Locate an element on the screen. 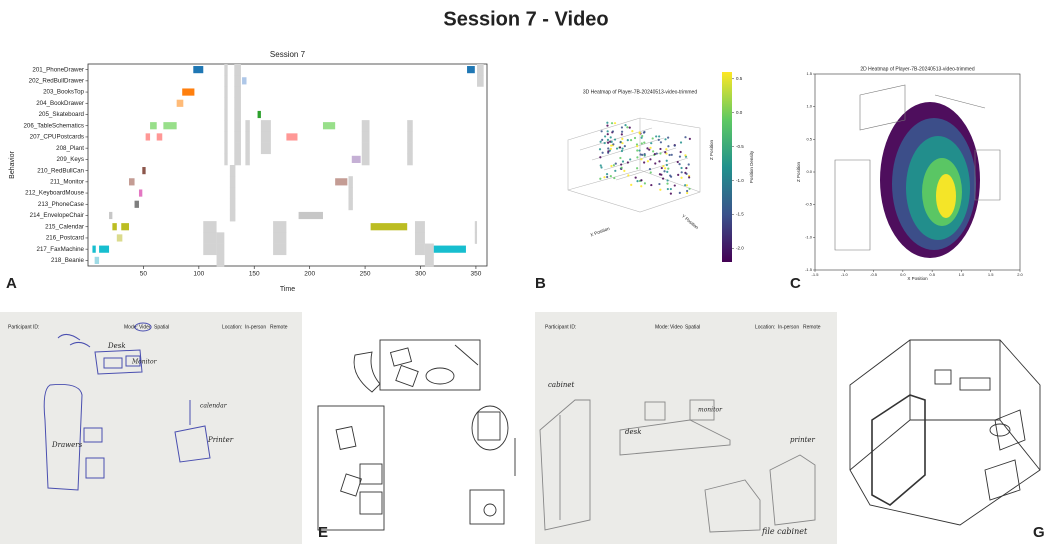 This screenshot has width=1053, height=546. density-contours is located at coordinates (930, 180).